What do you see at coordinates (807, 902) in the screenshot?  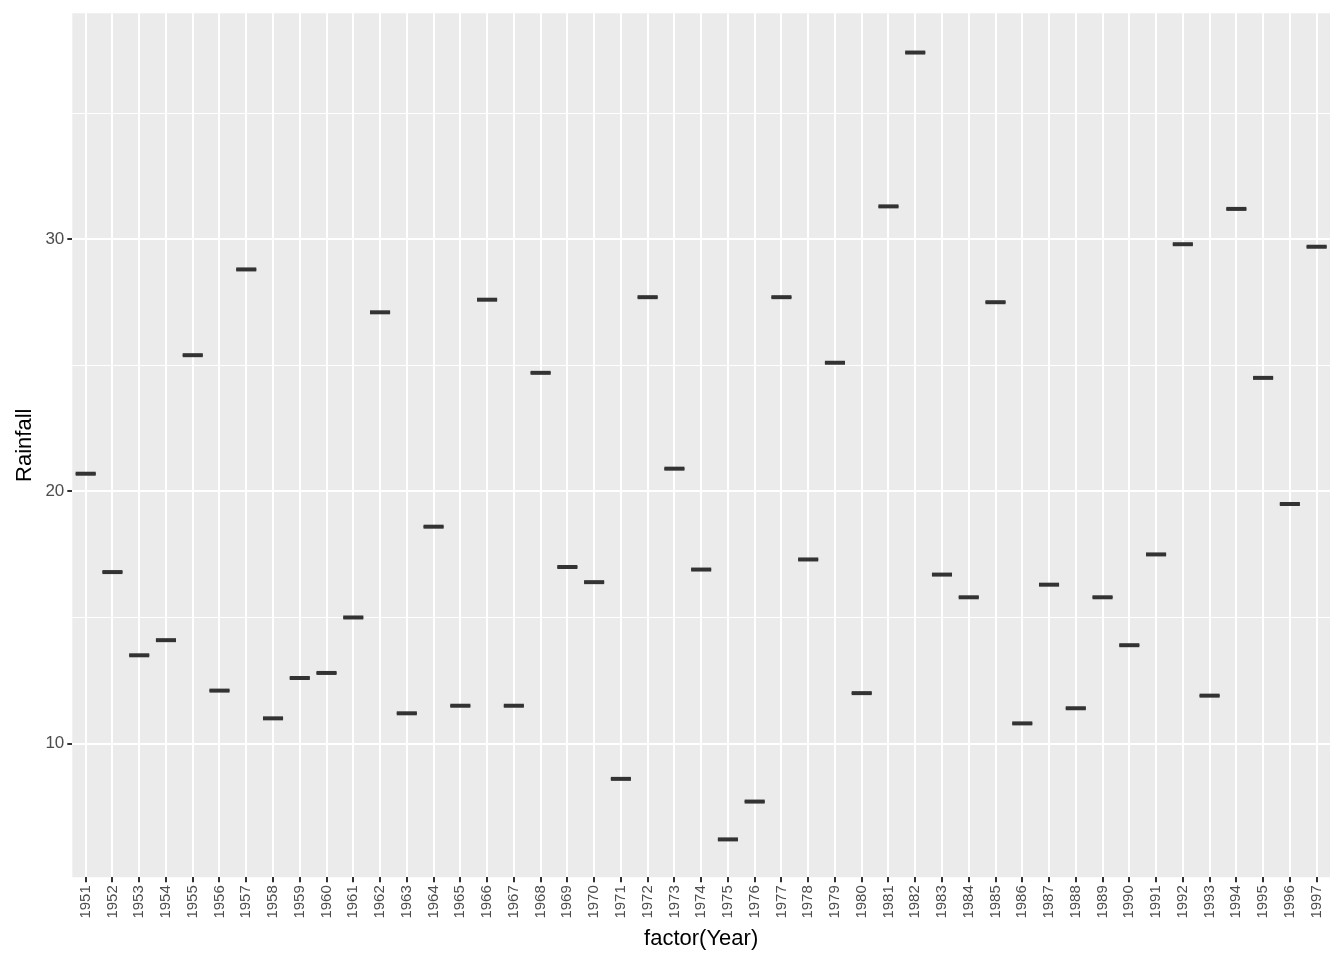 I see `x-tick-label: 1978` at bounding box center [807, 902].